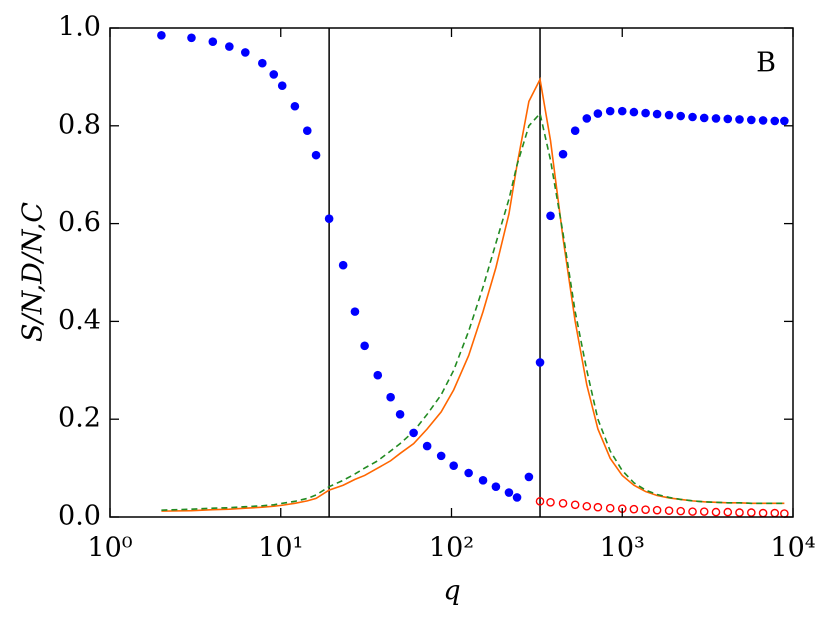 This screenshot has width=831, height=618. Describe the element at coordinates (766, 63) in the screenshot. I see `panel-label: B` at that location.